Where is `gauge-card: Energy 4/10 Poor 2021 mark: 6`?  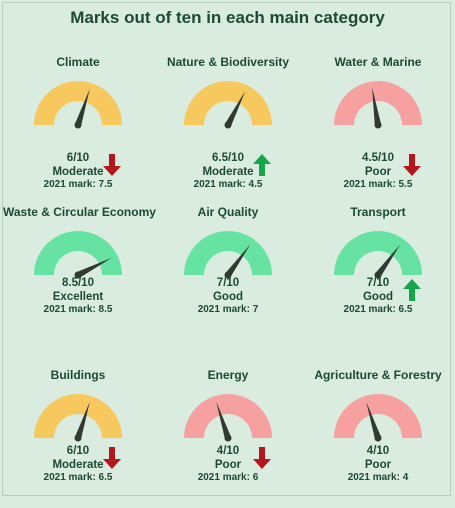
gauge-card: Energy 4/10 Poor 2021 mark: 6 is located at coordinates (228, 438).